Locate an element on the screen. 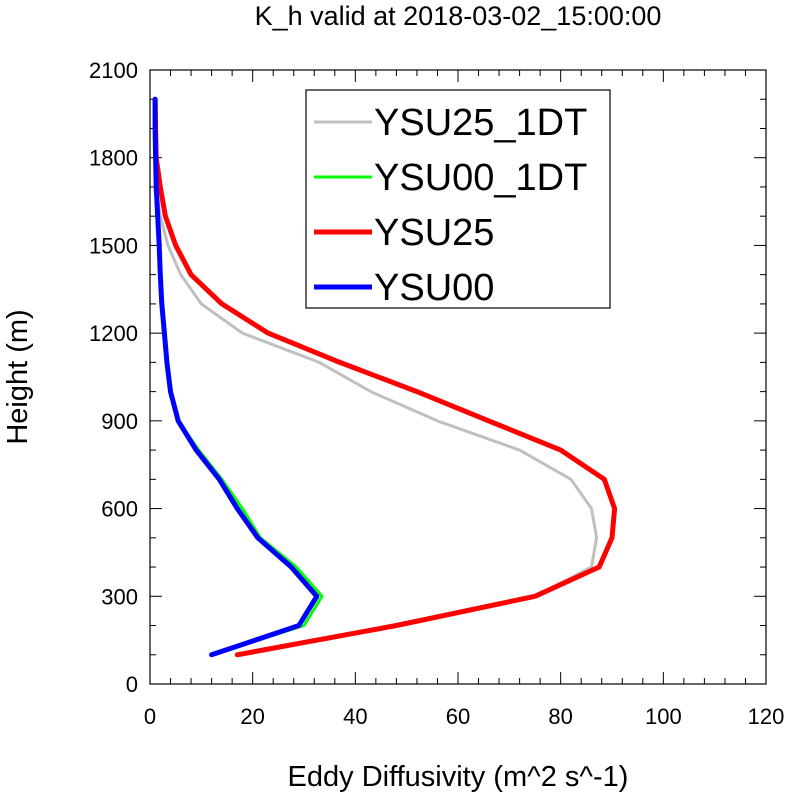  y-tick-label: 0 is located at coordinates (132, 684).